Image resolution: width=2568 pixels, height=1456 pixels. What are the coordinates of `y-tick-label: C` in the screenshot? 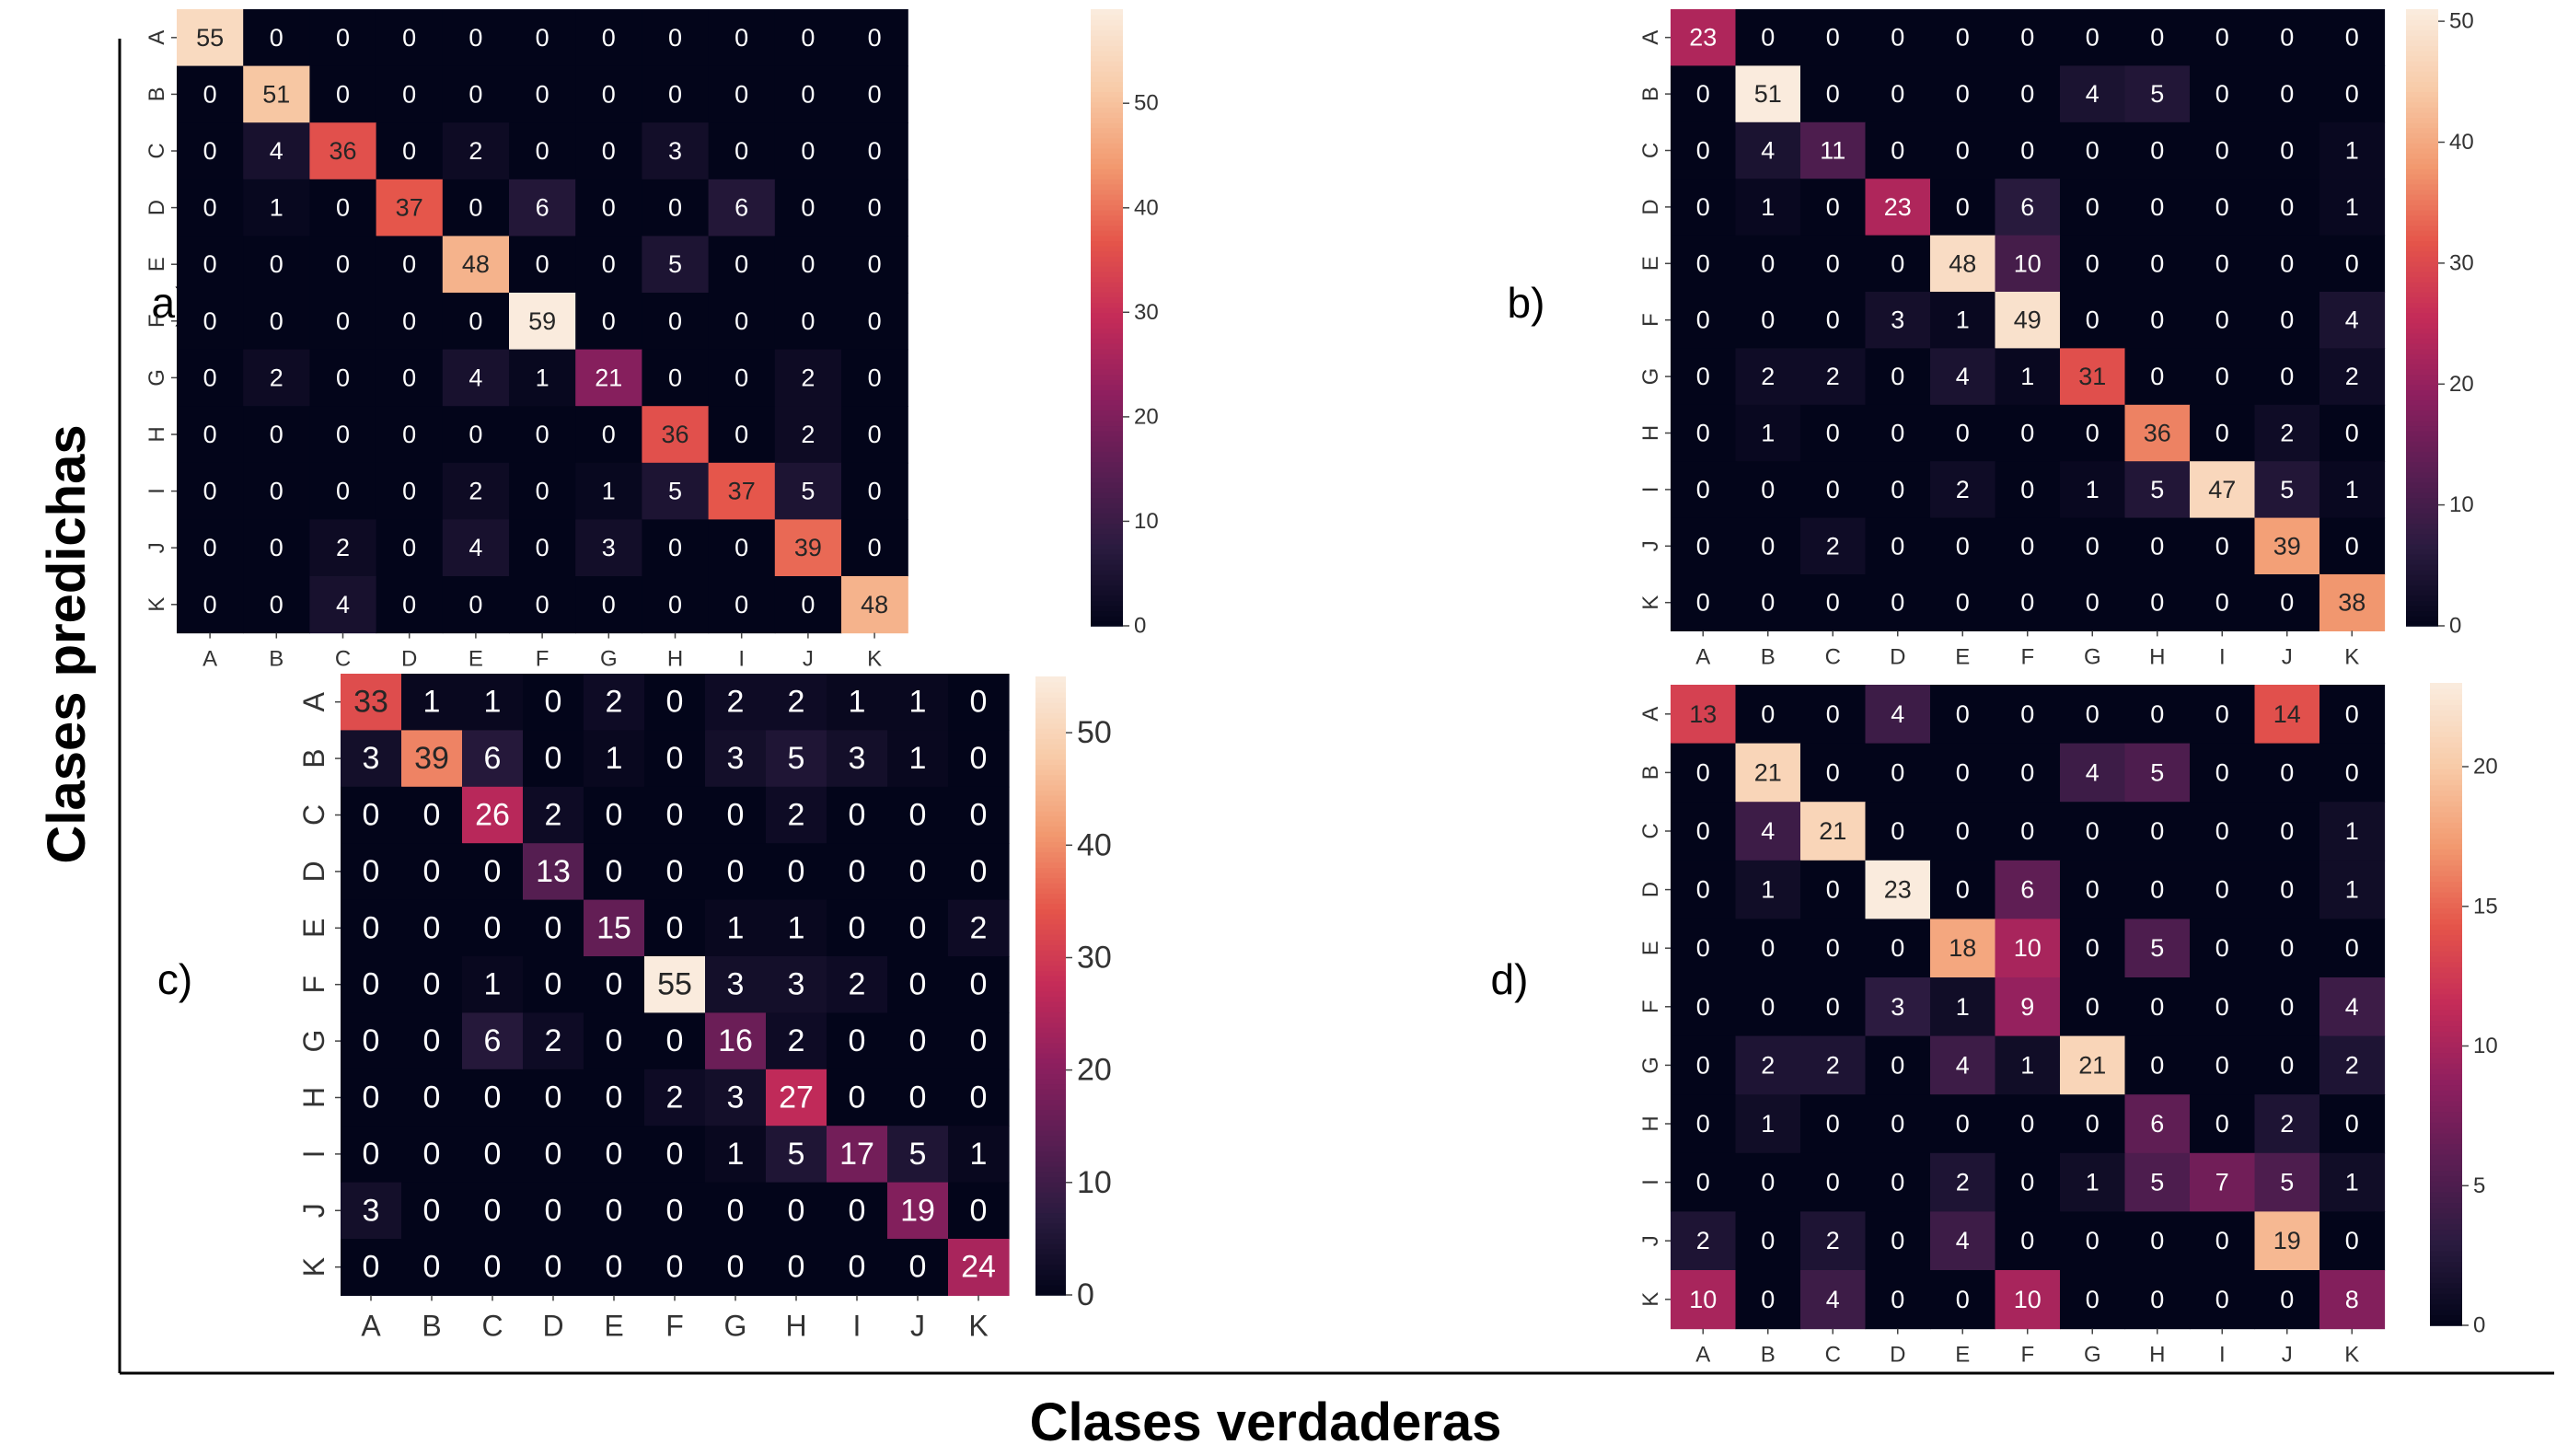 It's located at (1650, 830).